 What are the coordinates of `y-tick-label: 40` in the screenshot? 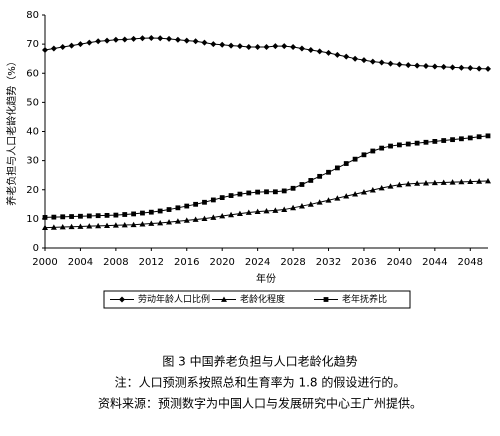 It's located at (32, 132).